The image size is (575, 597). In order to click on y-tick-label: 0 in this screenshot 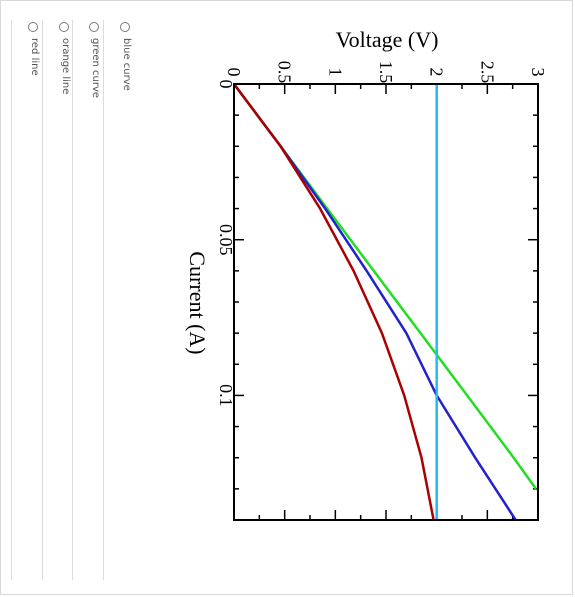, I will do `click(234, 72)`.